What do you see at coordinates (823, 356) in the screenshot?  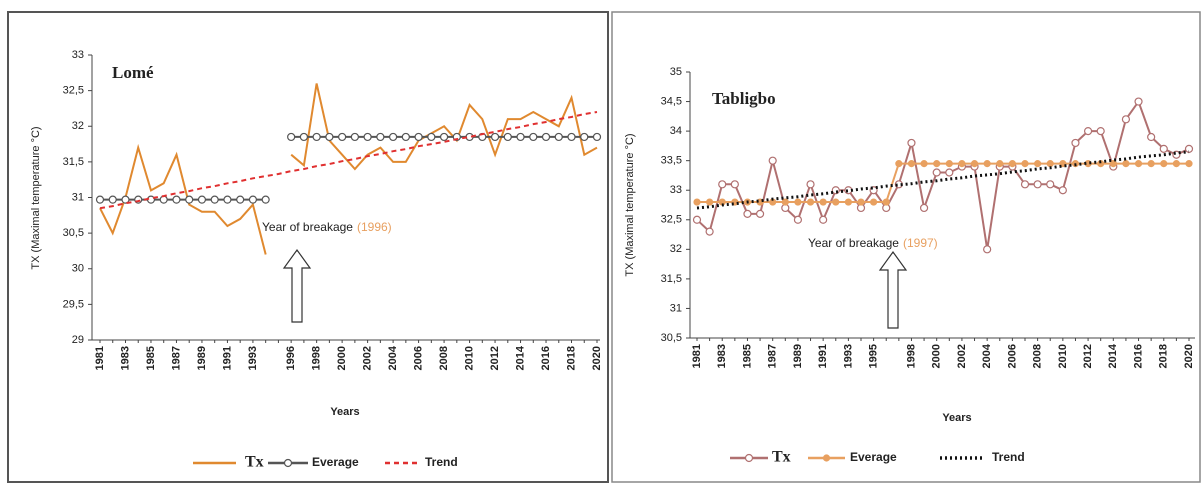 I see `x-tick-label: 1991` at bounding box center [823, 356].